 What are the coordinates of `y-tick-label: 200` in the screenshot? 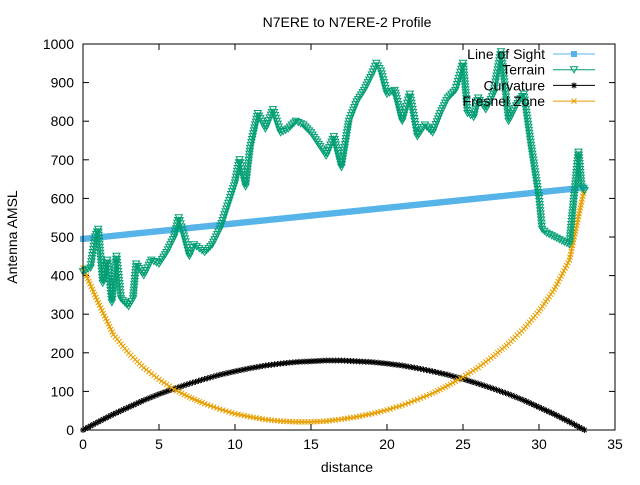 It's located at (63, 353).